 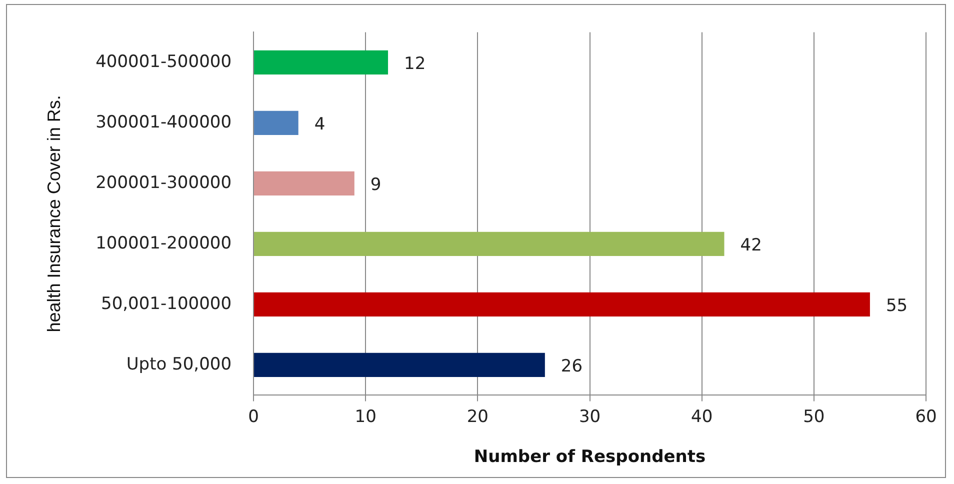 I want to click on y-tick-label: Upto 50,000, so click(x=179, y=364).